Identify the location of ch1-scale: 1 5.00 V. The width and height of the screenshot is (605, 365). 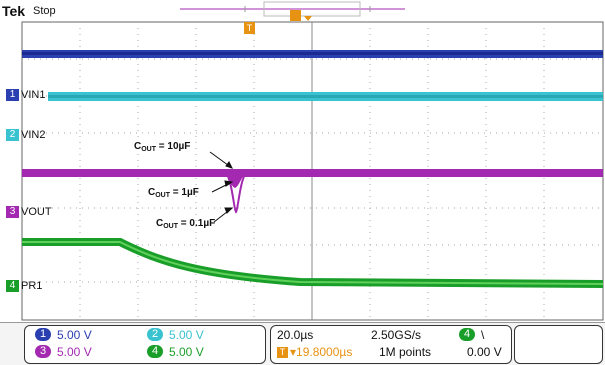
(63, 335).